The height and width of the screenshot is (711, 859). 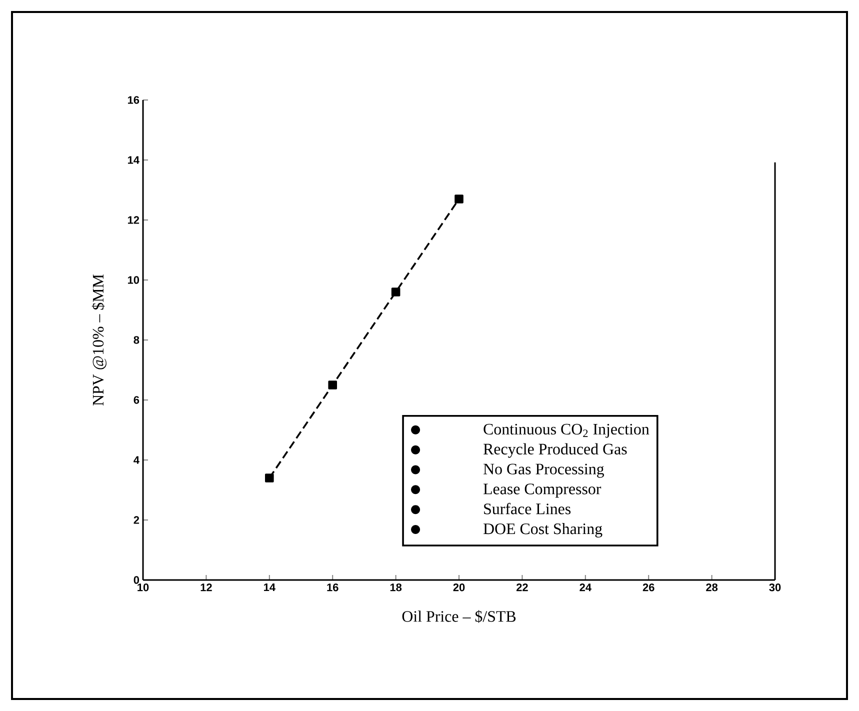 I want to click on y-tick-label: 8, so click(x=137, y=340).